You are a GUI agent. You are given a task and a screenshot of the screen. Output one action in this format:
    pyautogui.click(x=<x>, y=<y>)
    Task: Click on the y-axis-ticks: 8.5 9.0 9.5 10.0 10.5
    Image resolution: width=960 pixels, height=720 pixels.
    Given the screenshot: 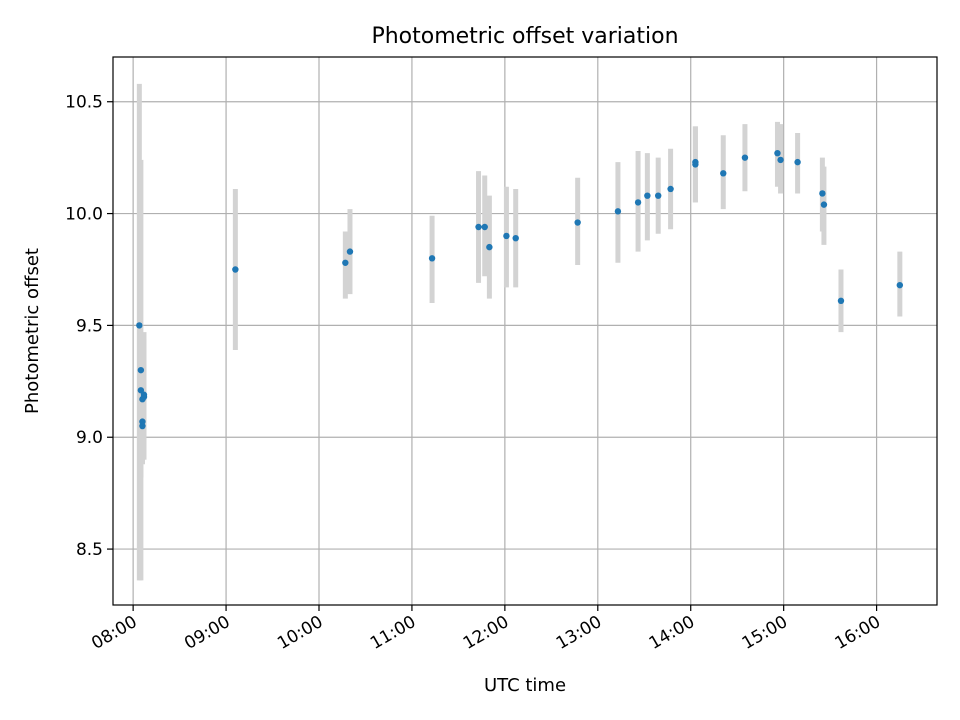 What is the action you would take?
    pyautogui.click(x=89, y=326)
    